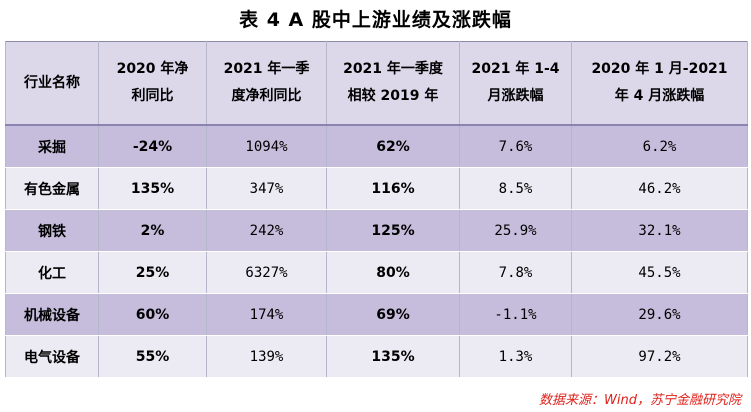 The image size is (751, 412). I want to click on header-industry: 行业名称, so click(52, 83).